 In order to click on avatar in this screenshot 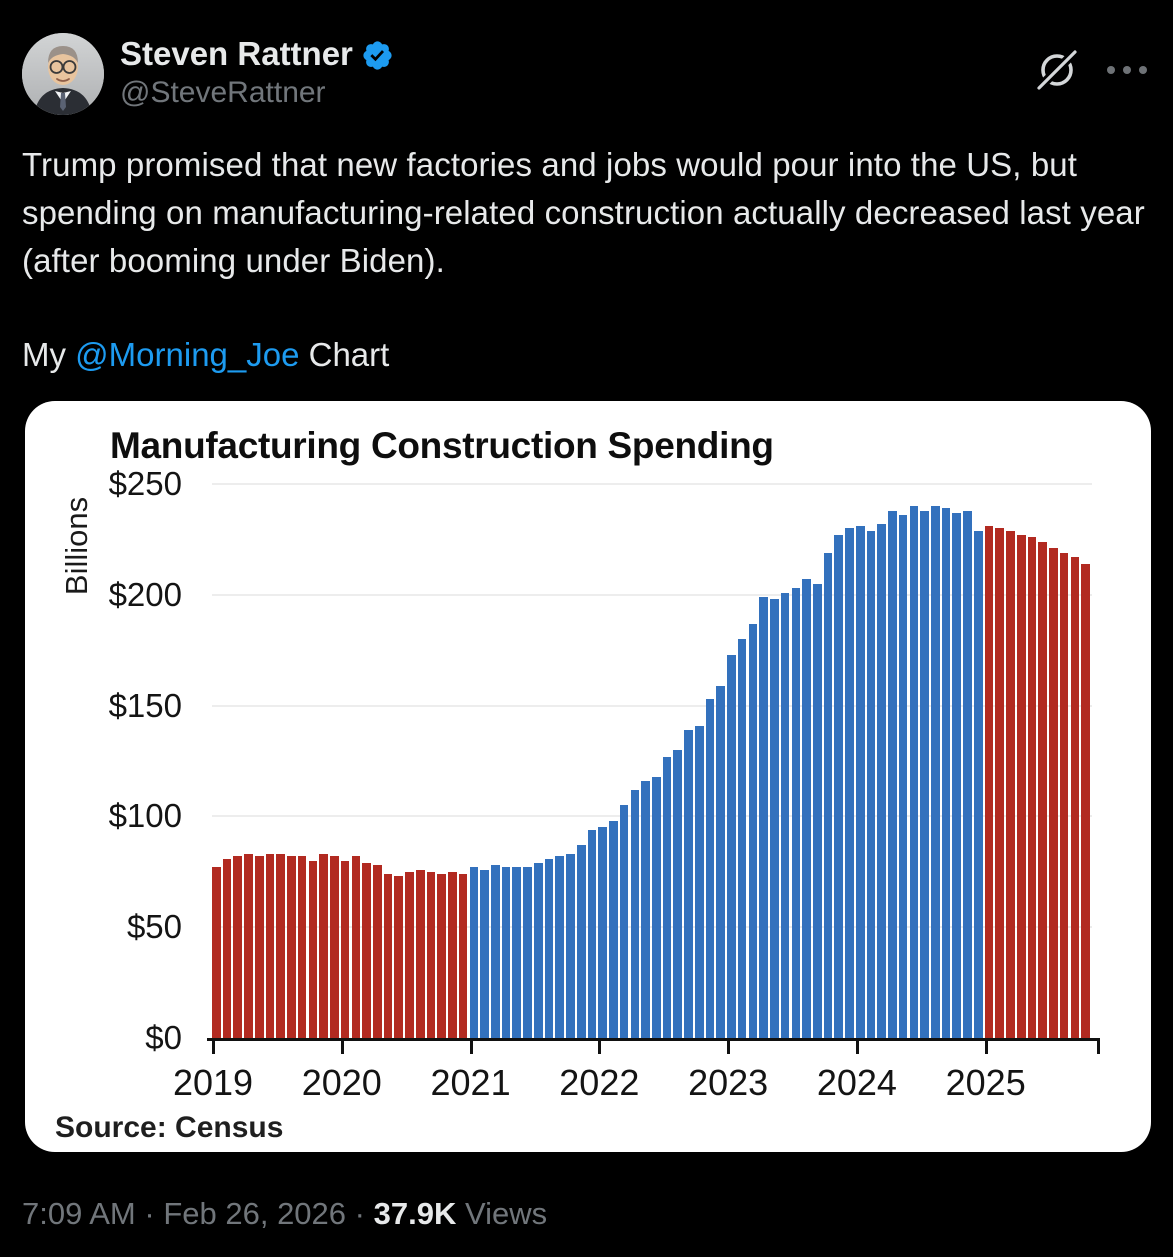, I will do `click(63, 74)`.